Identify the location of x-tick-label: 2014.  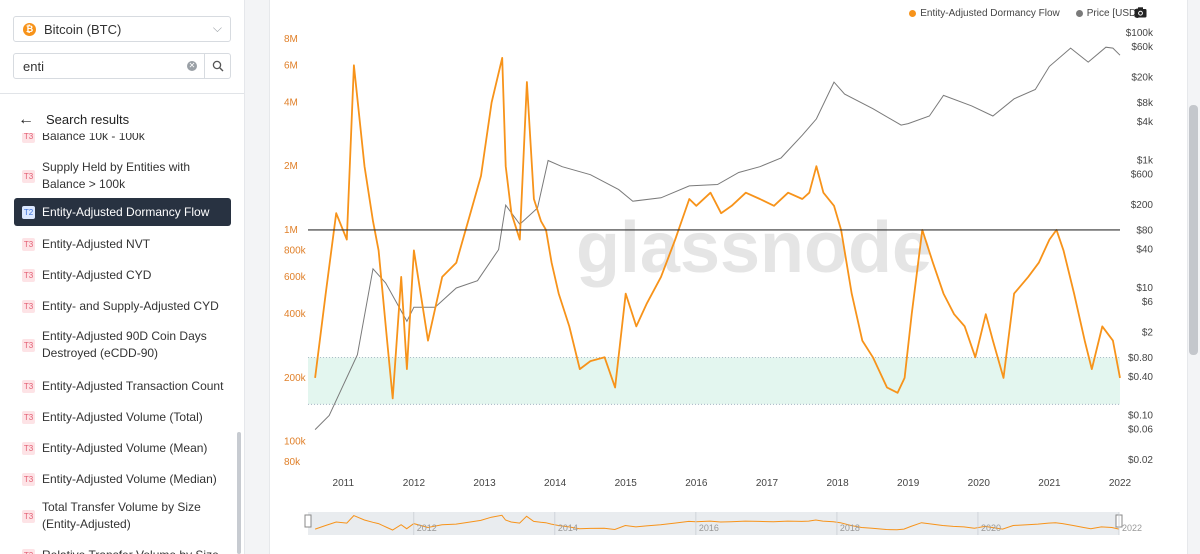
(555, 483).